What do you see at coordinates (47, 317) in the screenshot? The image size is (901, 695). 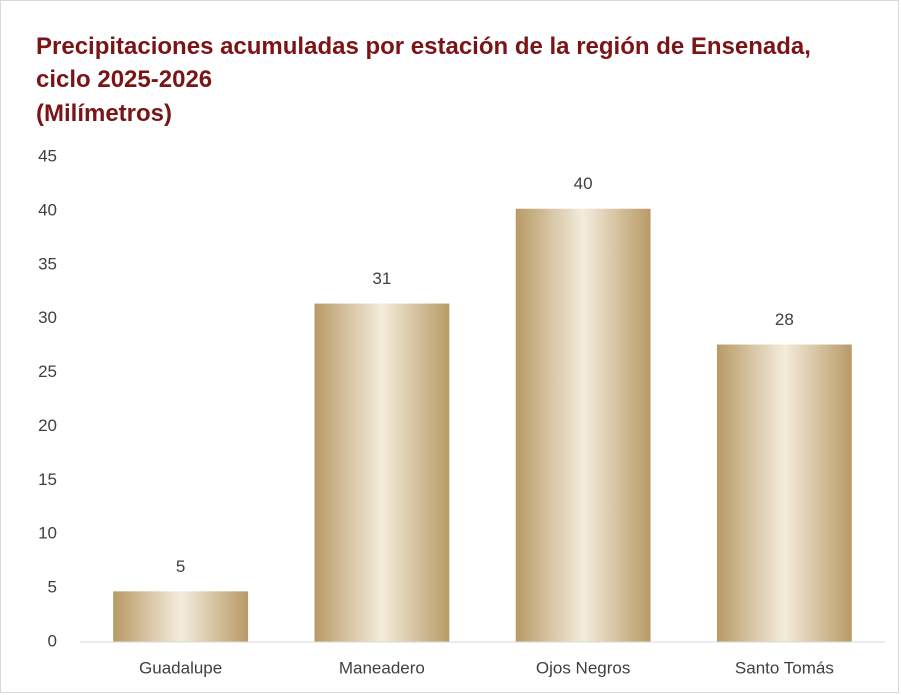 I see `y-tick-label: 30` at bounding box center [47, 317].